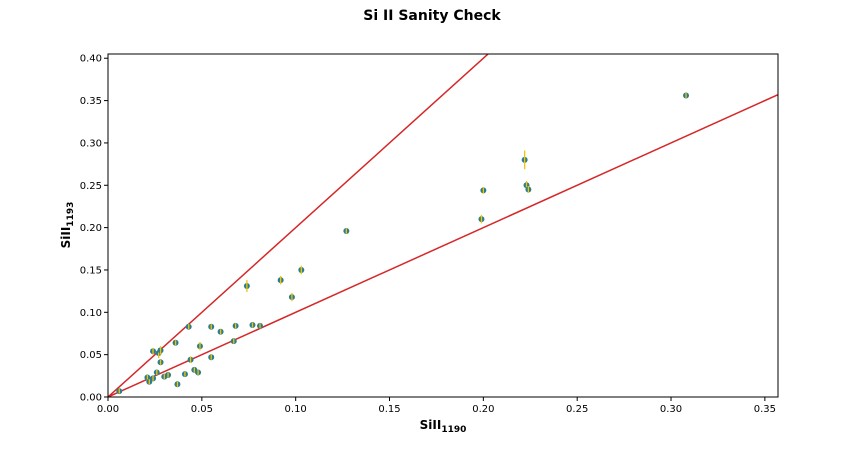 This screenshot has width=864, height=453. What do you see at coordinates (91, 355) in the screenshot?
I see `y-tick-label: 0.05` at bounding box center [91, 355].